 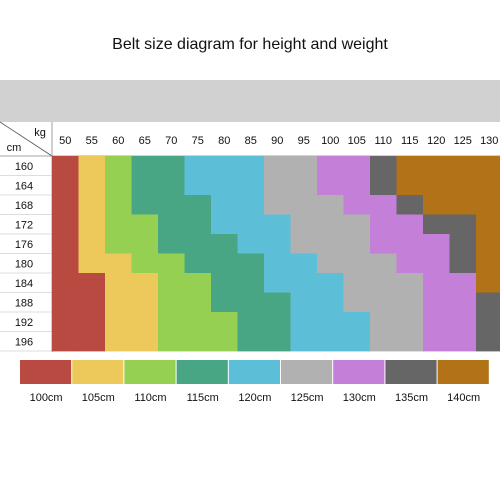 What do you see at coordinates (14, 148) in the screenshot?
I see `y-unit-label: cm` at bounding box center [14, 148].